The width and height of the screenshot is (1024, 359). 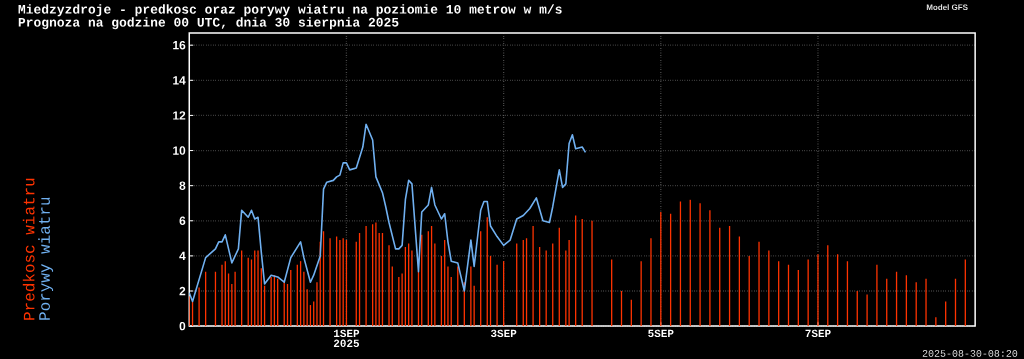 I want to click on y-tick-label: 12, so click(x=179, y=115).